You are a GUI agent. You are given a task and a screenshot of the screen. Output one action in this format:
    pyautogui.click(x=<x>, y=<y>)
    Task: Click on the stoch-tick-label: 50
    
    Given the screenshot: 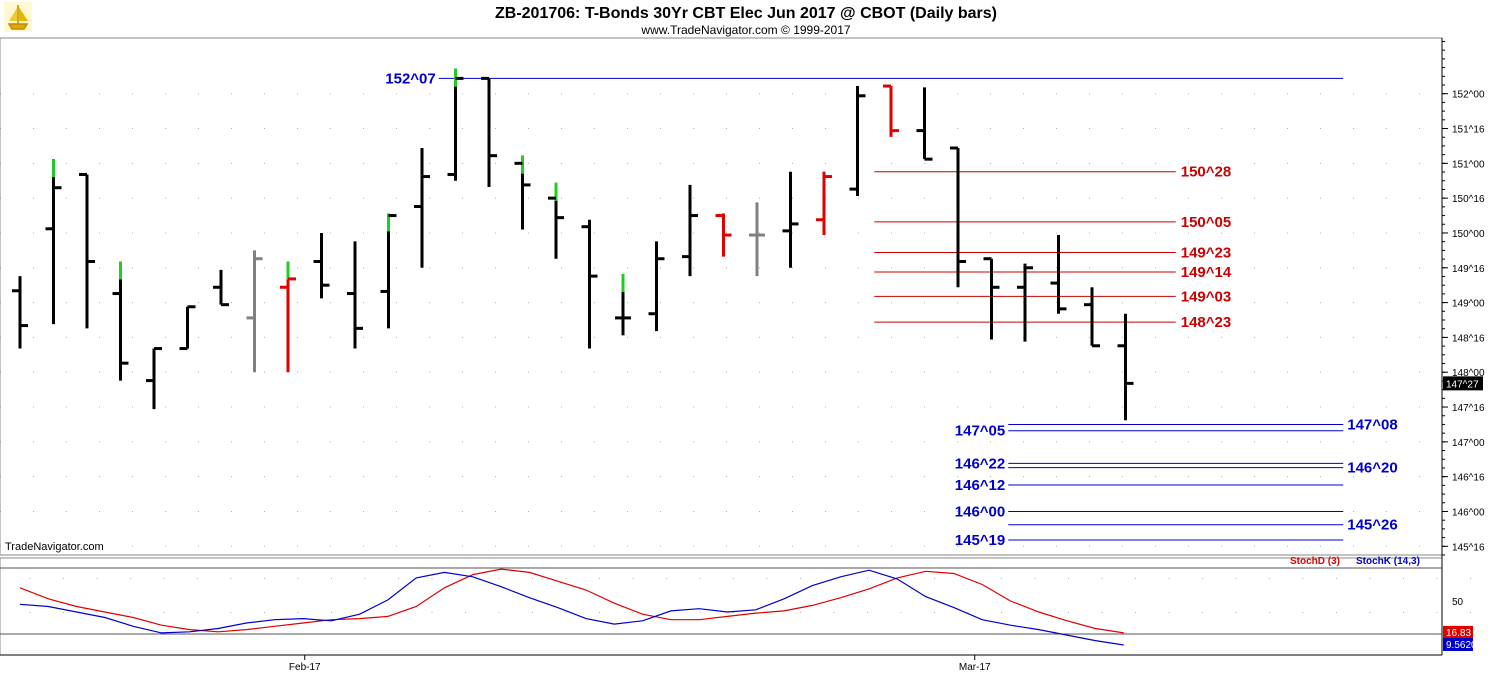 What is the action you would take?
    pyautogui.click(x=1458, y=602)
    